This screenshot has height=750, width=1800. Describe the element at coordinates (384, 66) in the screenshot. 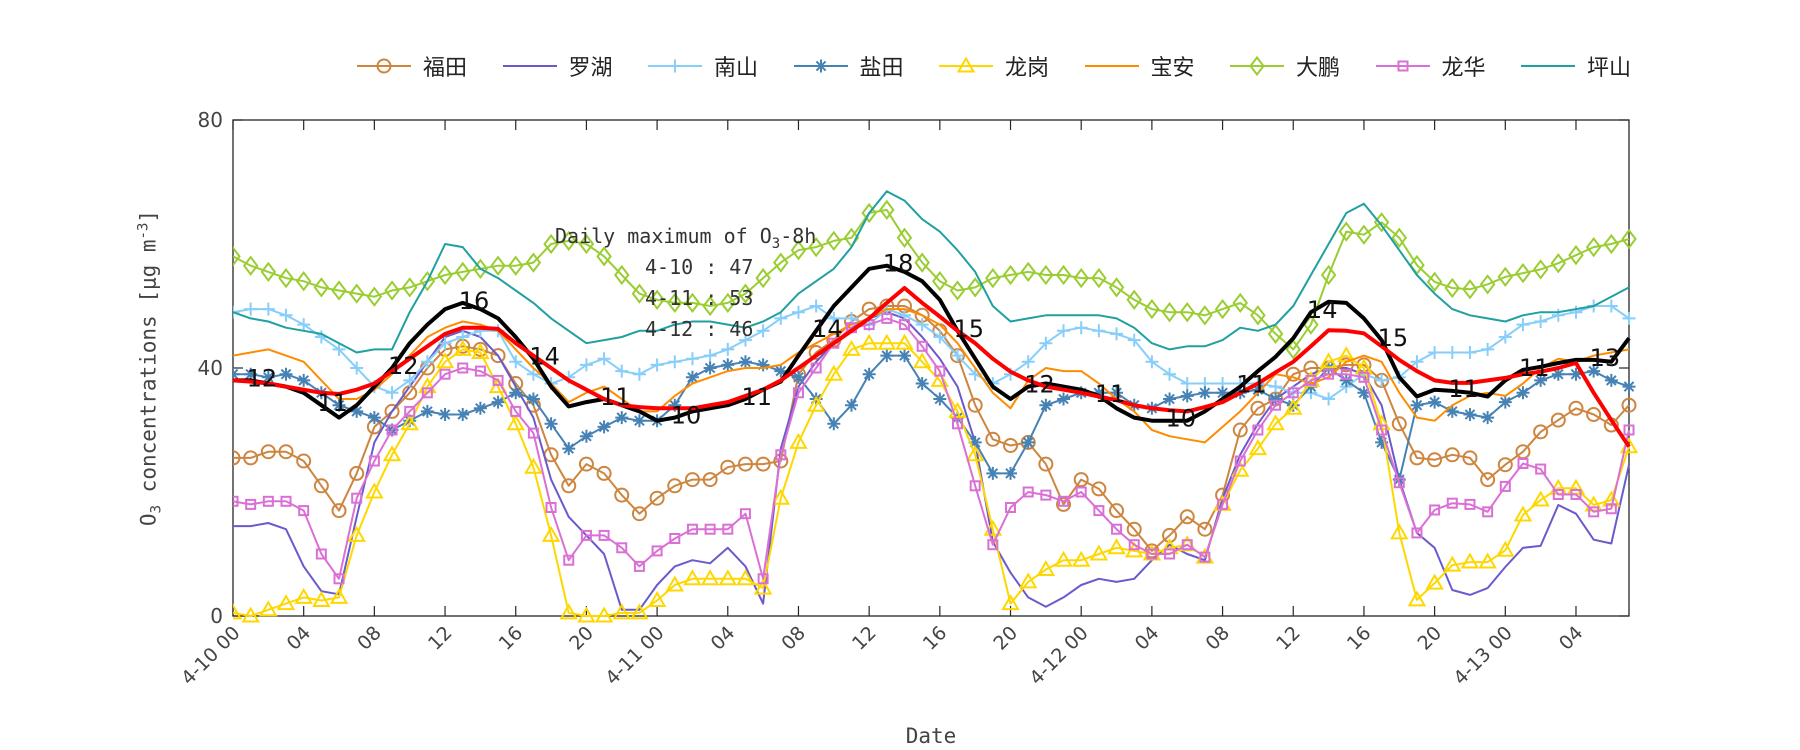

I see `legend-marker-circle-icon` at that location.